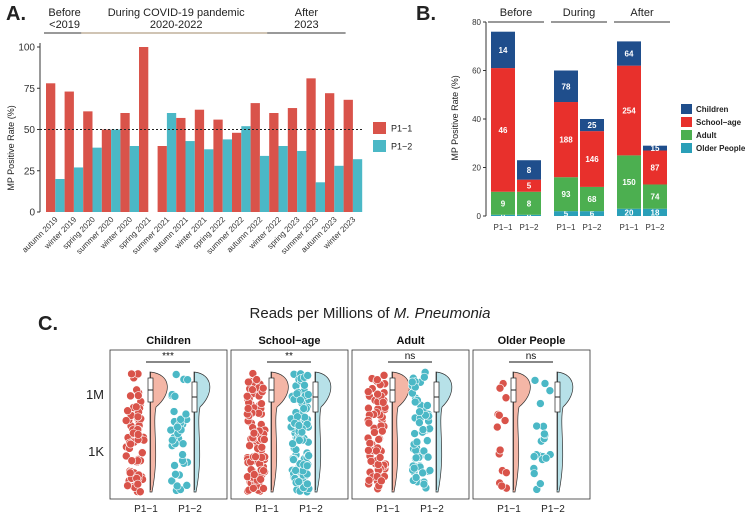 The image size is (750, 520). I want to click on panel-c-facet-title: Children, so click(168, 341).